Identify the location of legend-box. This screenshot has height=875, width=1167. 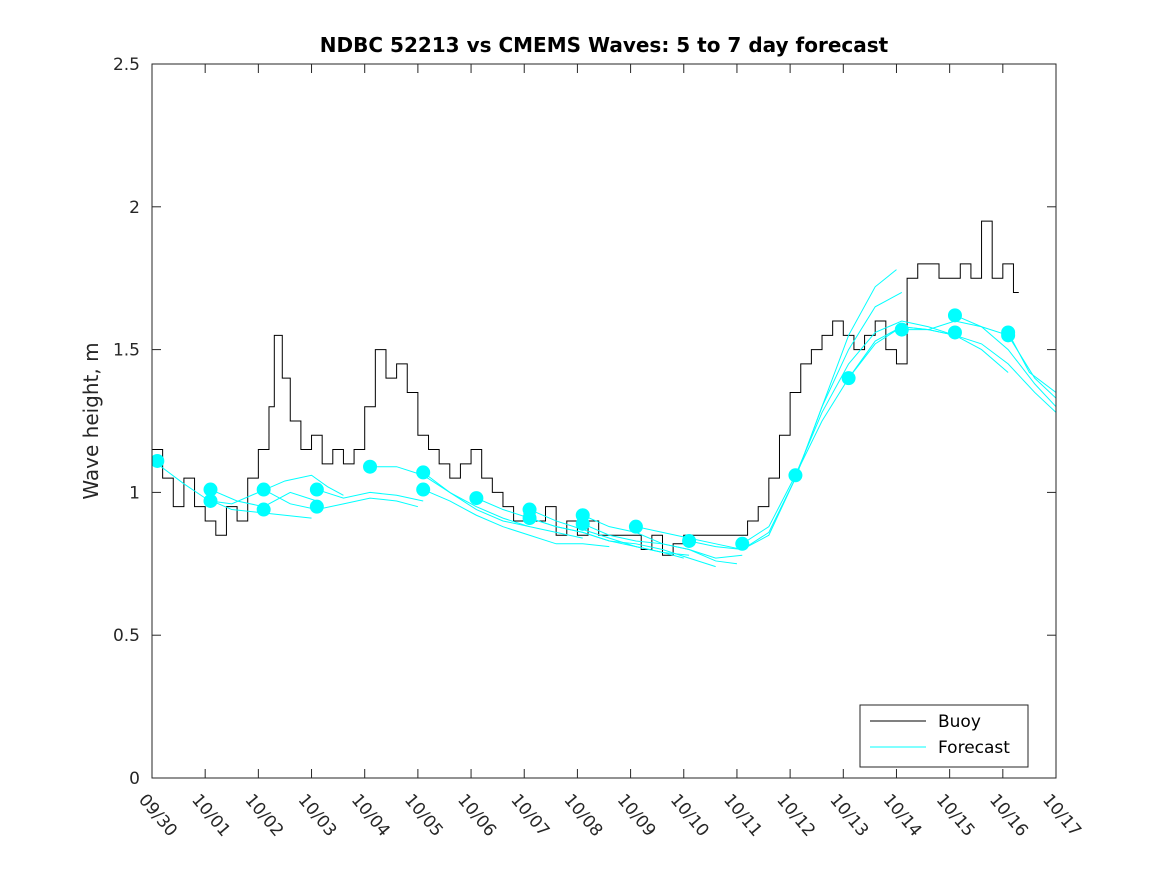
(944, 736).